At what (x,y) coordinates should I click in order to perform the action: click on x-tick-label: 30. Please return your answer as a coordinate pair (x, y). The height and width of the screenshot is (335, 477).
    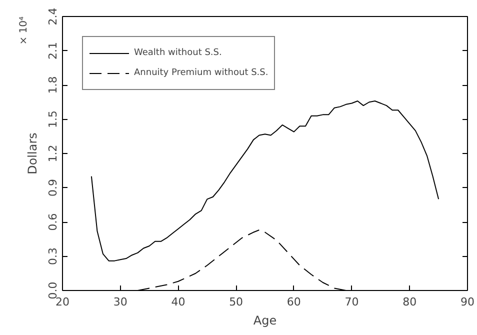
    Looking at the image, I should click on (120, 302).